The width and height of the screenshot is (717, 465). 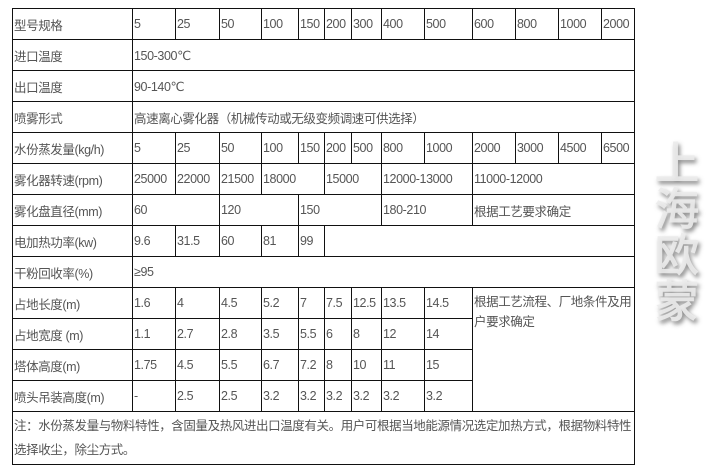 I want to click on row-label: 雾化器转速(rpm), so click(x=72, y=179).